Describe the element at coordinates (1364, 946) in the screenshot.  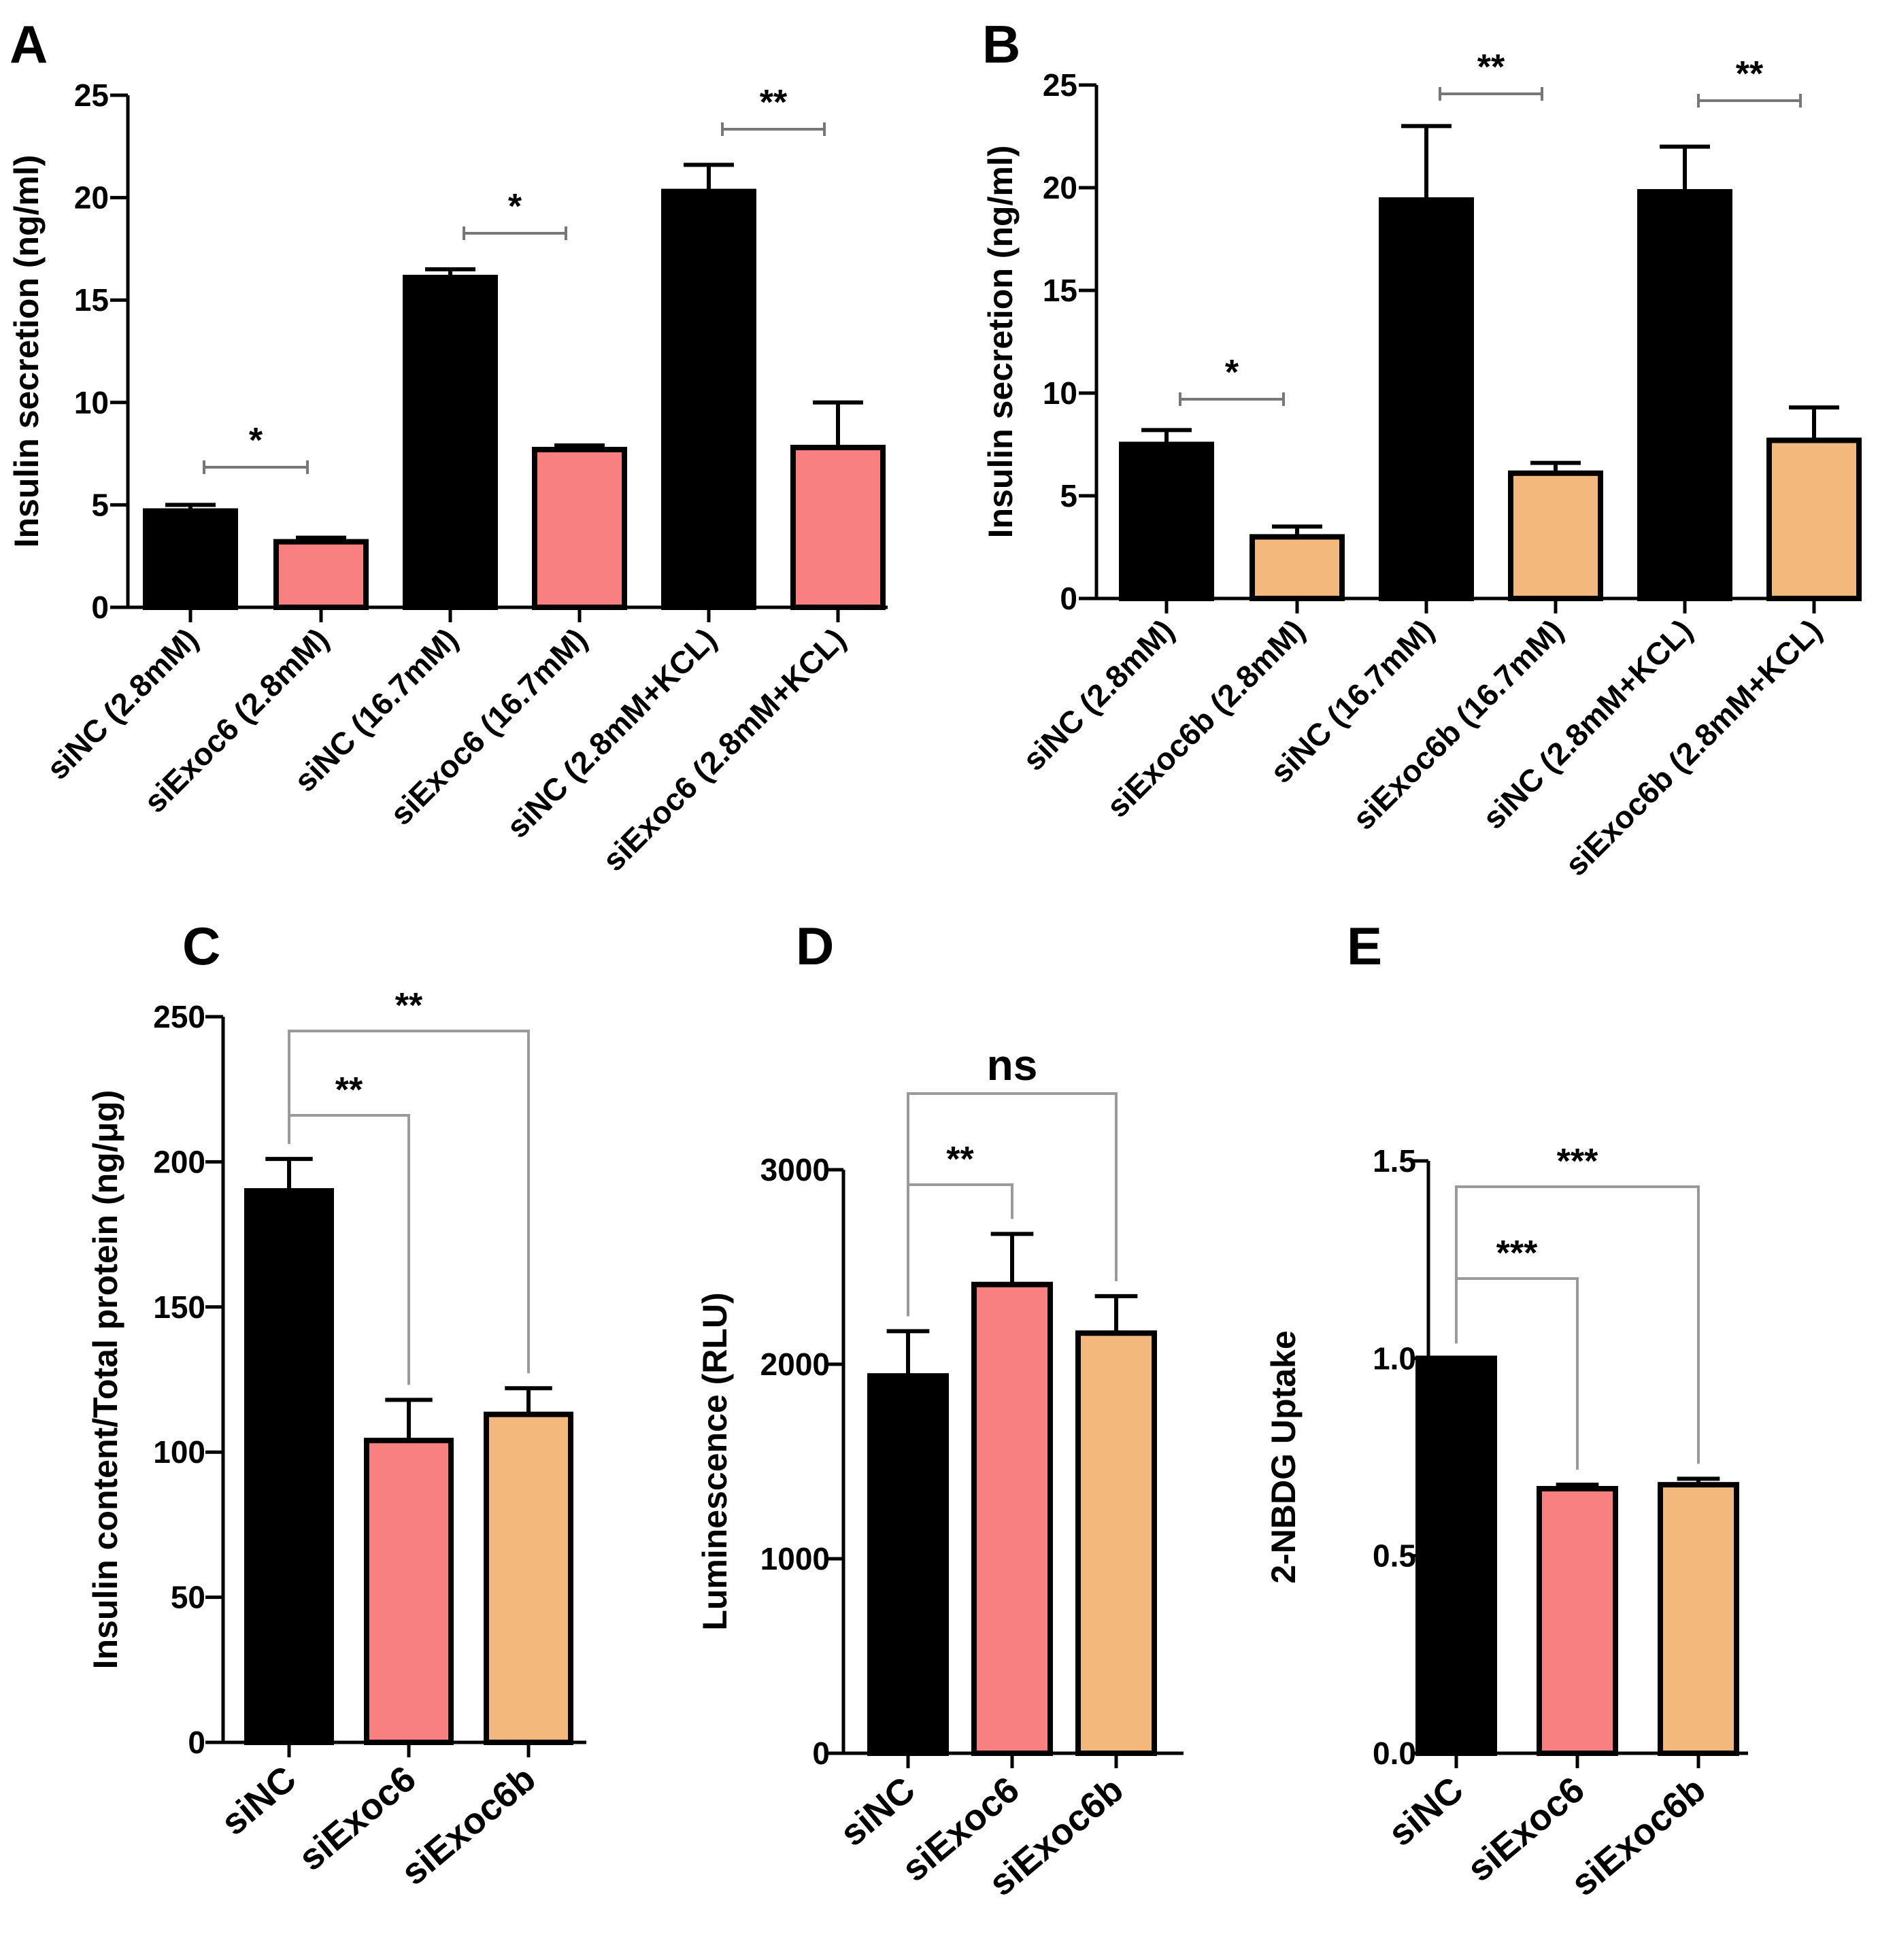
I see `panel-letter: E` at that location.